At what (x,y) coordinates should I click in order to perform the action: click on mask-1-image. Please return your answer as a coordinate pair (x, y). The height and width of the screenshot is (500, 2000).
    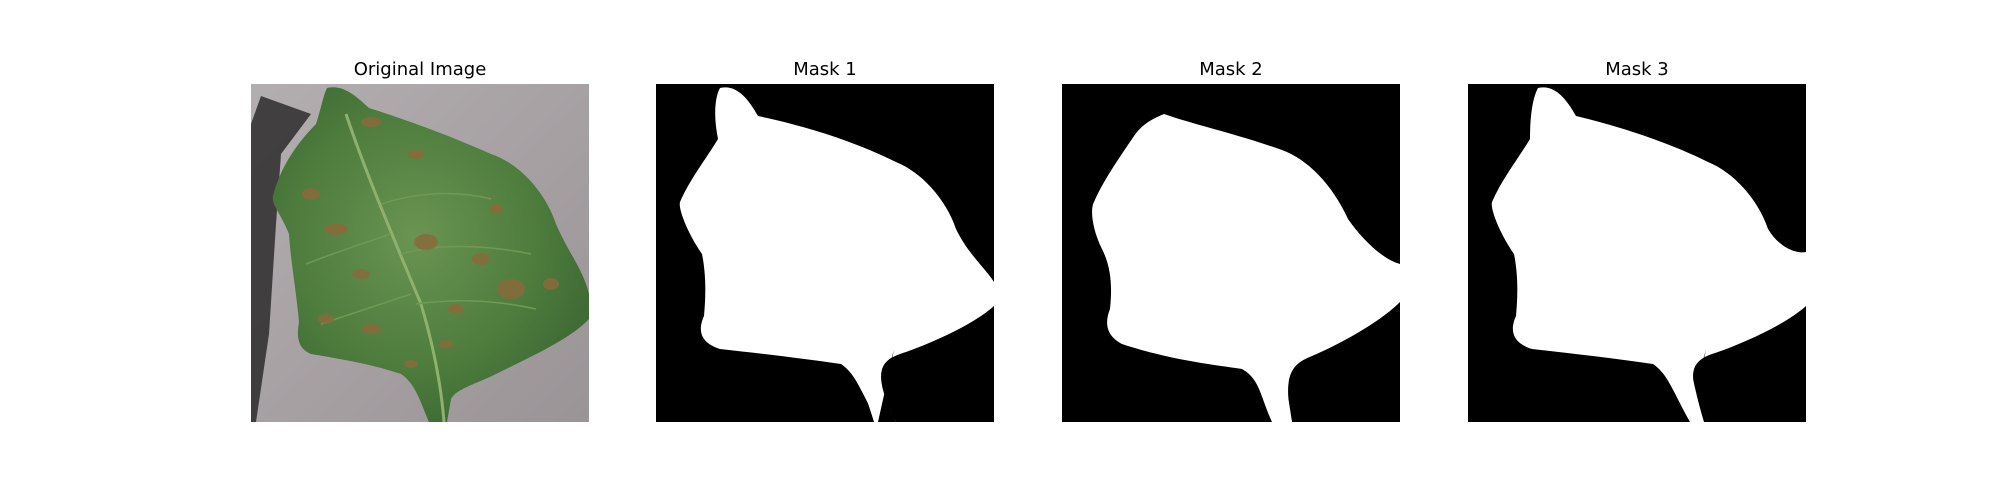
    Looking at the image, I should click on (825, 253).